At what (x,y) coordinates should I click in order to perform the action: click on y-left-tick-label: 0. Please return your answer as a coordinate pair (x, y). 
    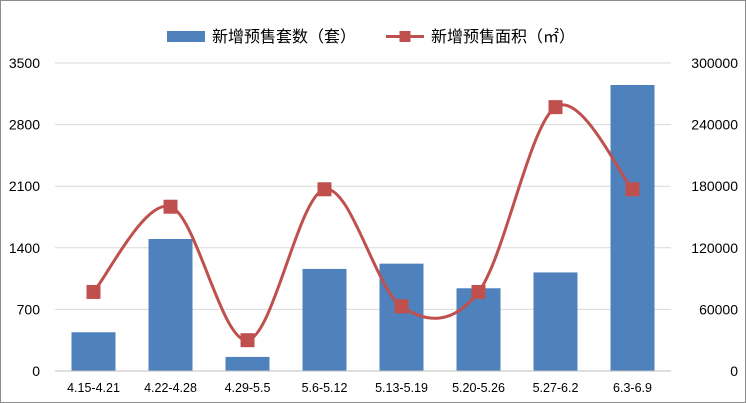
    Looking at the image, I should click on (36, 371).